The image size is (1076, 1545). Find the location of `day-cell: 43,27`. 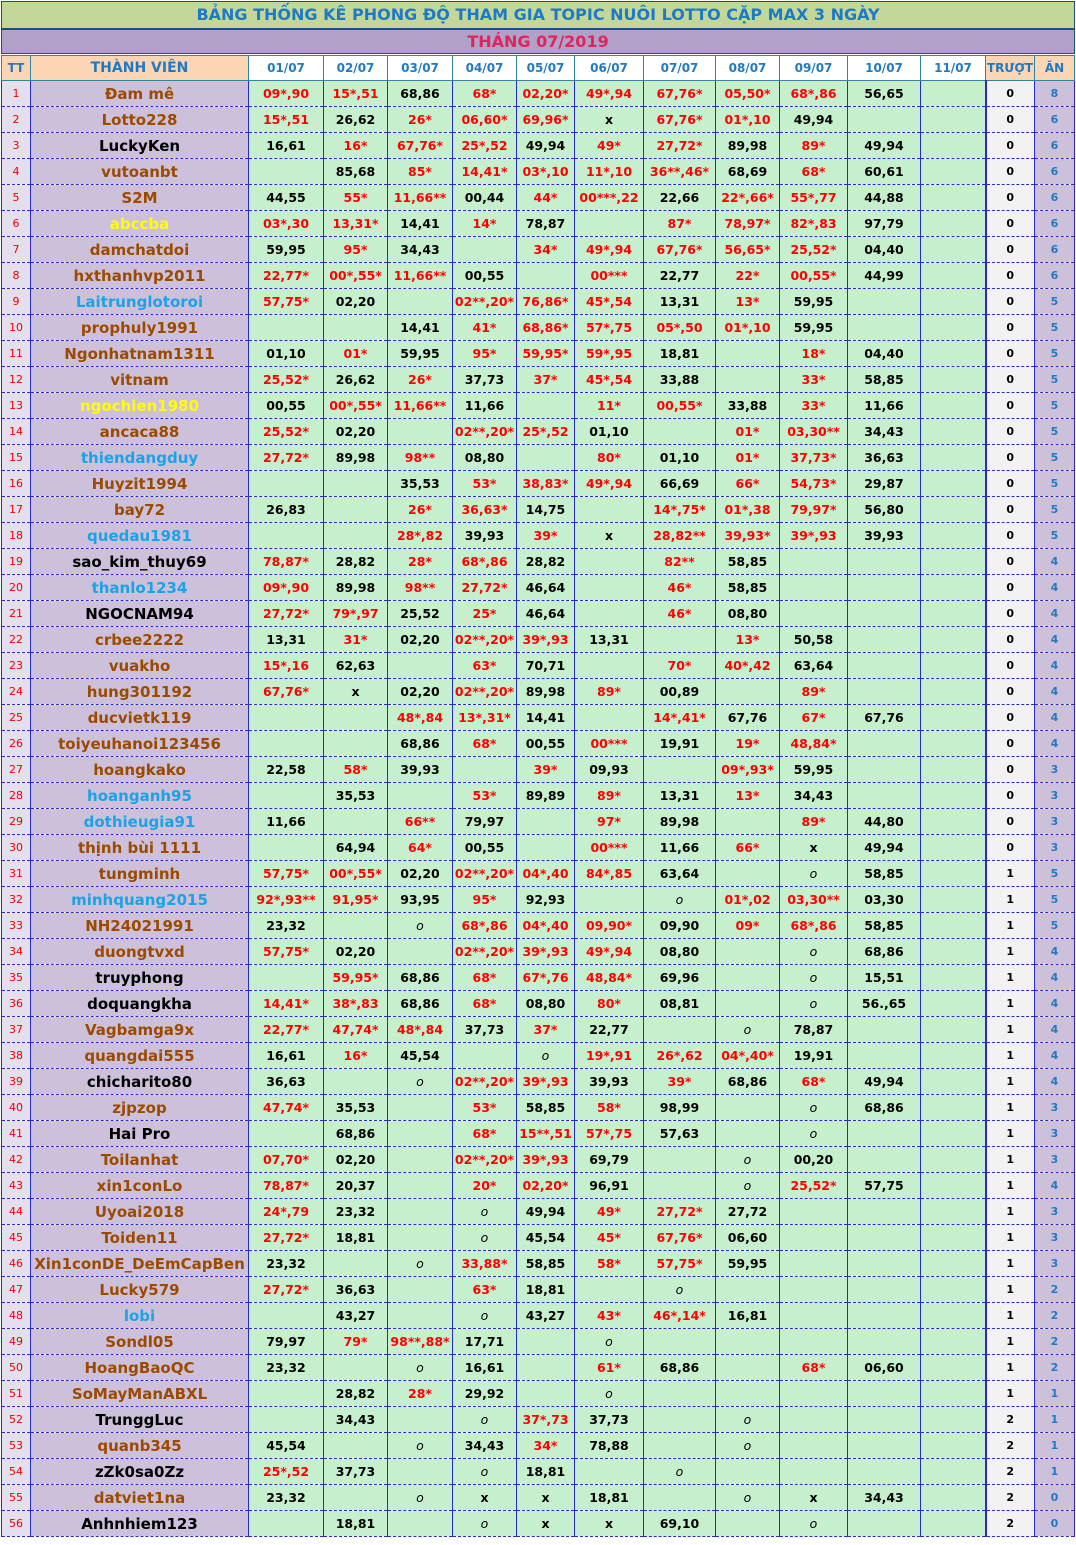

day-cell: 43,27 is located at coordinates (545, 1315).